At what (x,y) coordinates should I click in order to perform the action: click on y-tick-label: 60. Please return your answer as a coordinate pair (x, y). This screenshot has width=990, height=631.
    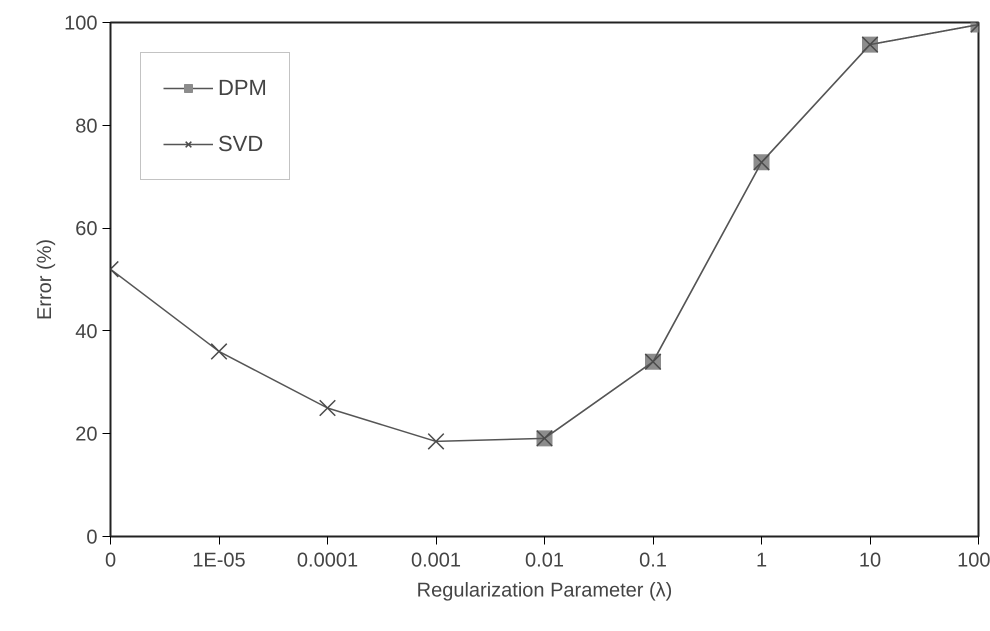
    Looking at the image, I should click on (86, 229).